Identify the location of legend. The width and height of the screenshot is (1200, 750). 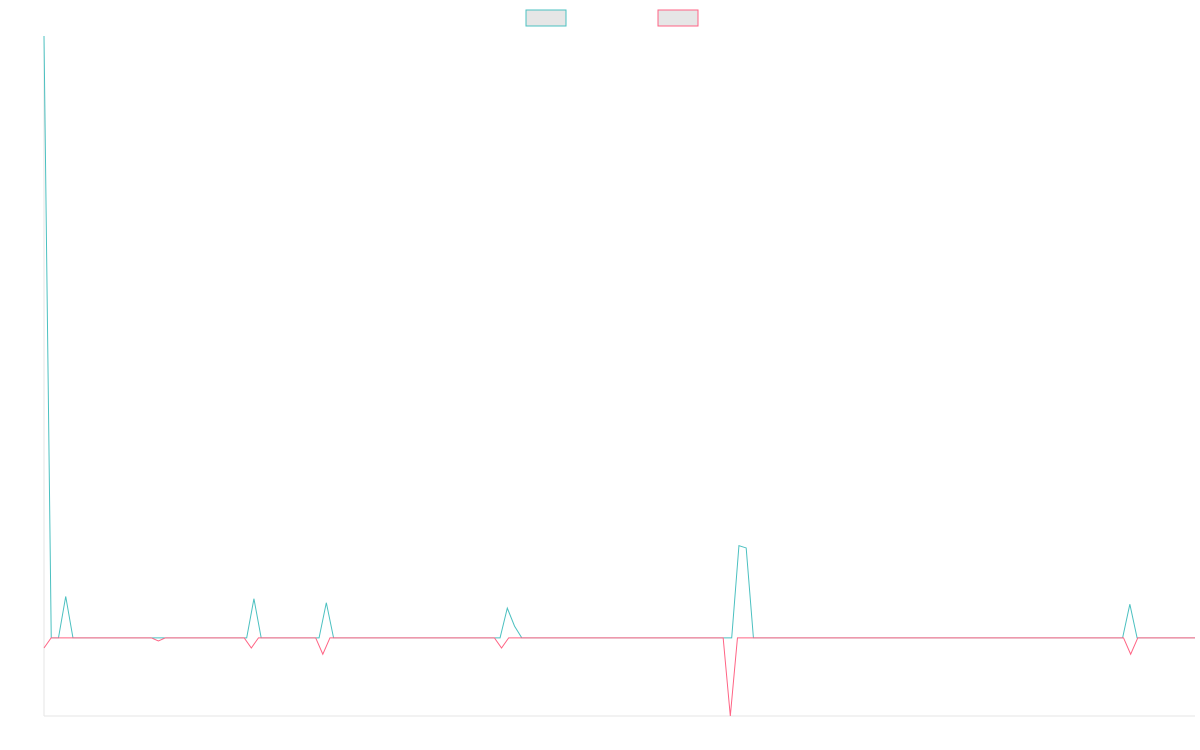
(612, 18).